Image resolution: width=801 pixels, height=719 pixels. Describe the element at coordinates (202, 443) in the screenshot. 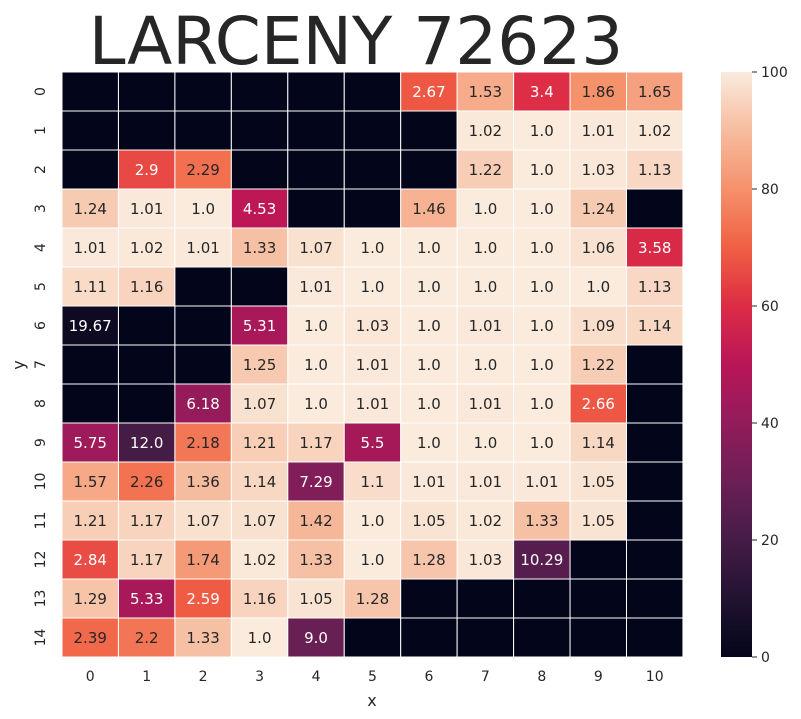

I see `cell-value-label: 2.18` at that location.